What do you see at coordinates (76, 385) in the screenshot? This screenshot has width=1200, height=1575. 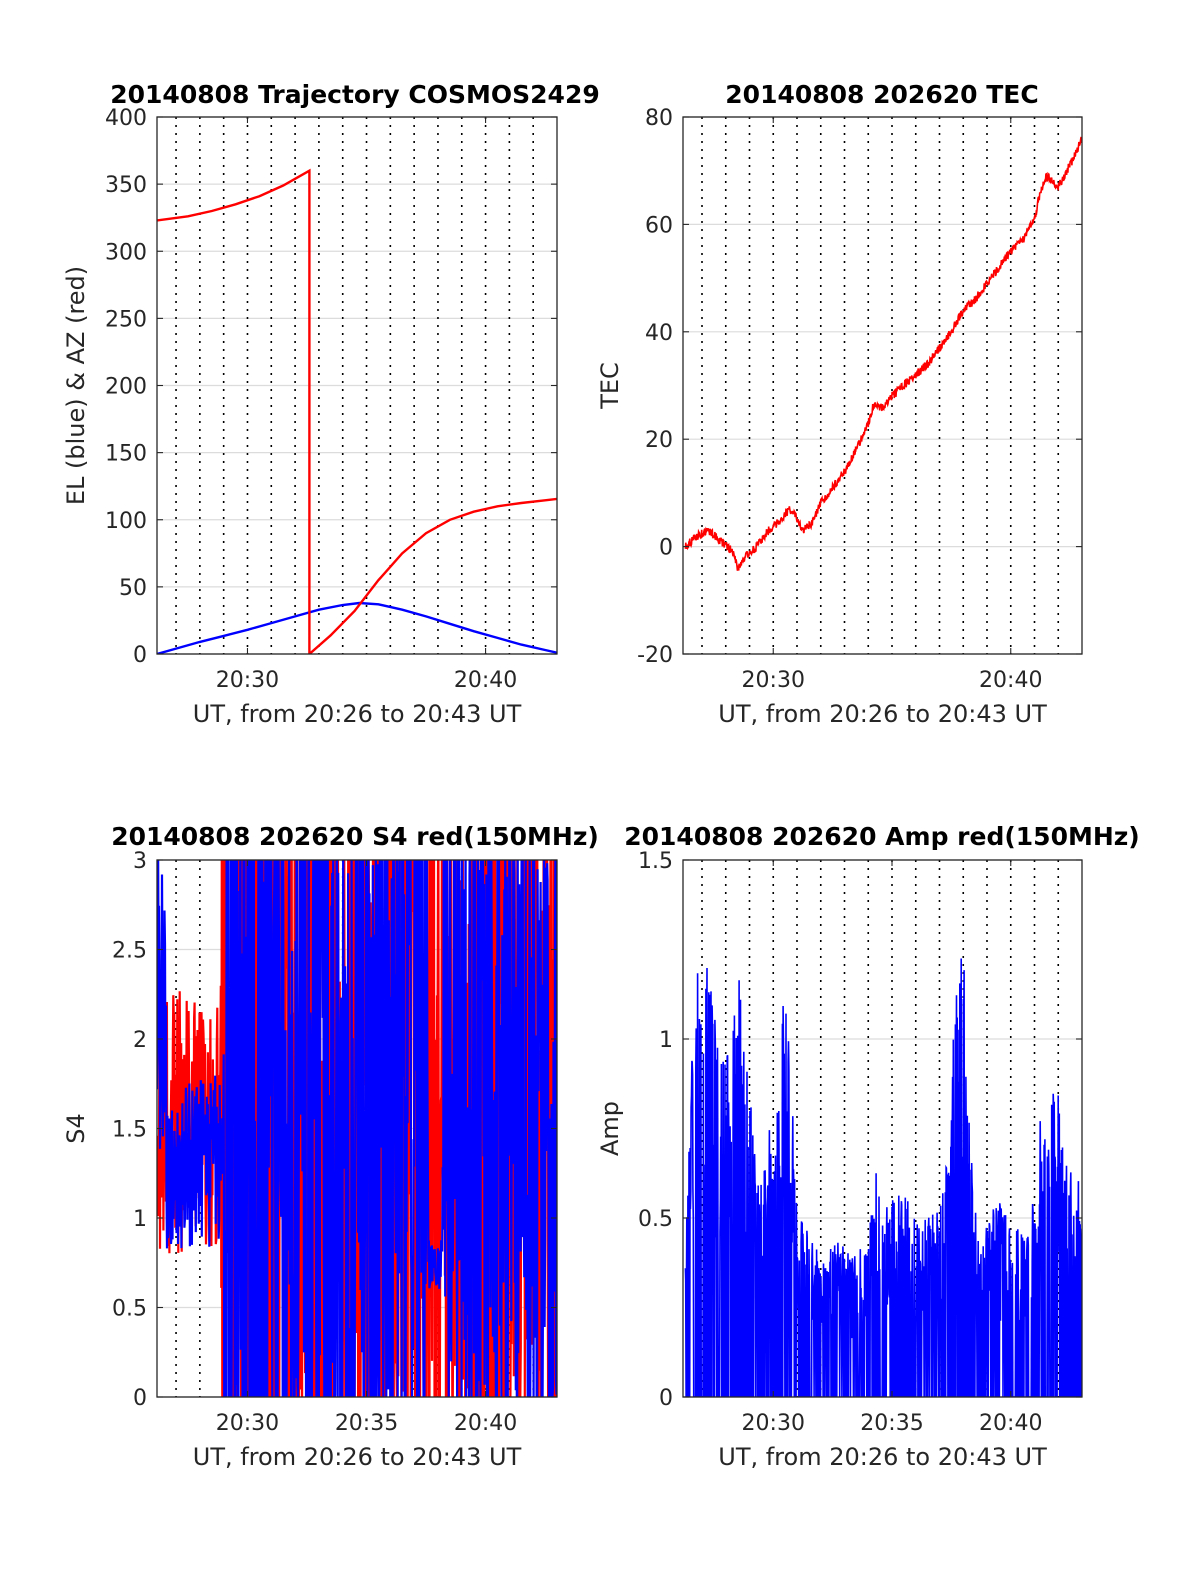 I see `y-axis-label: EL (blue) & AZ (red)` at bounding box center [76, 385].